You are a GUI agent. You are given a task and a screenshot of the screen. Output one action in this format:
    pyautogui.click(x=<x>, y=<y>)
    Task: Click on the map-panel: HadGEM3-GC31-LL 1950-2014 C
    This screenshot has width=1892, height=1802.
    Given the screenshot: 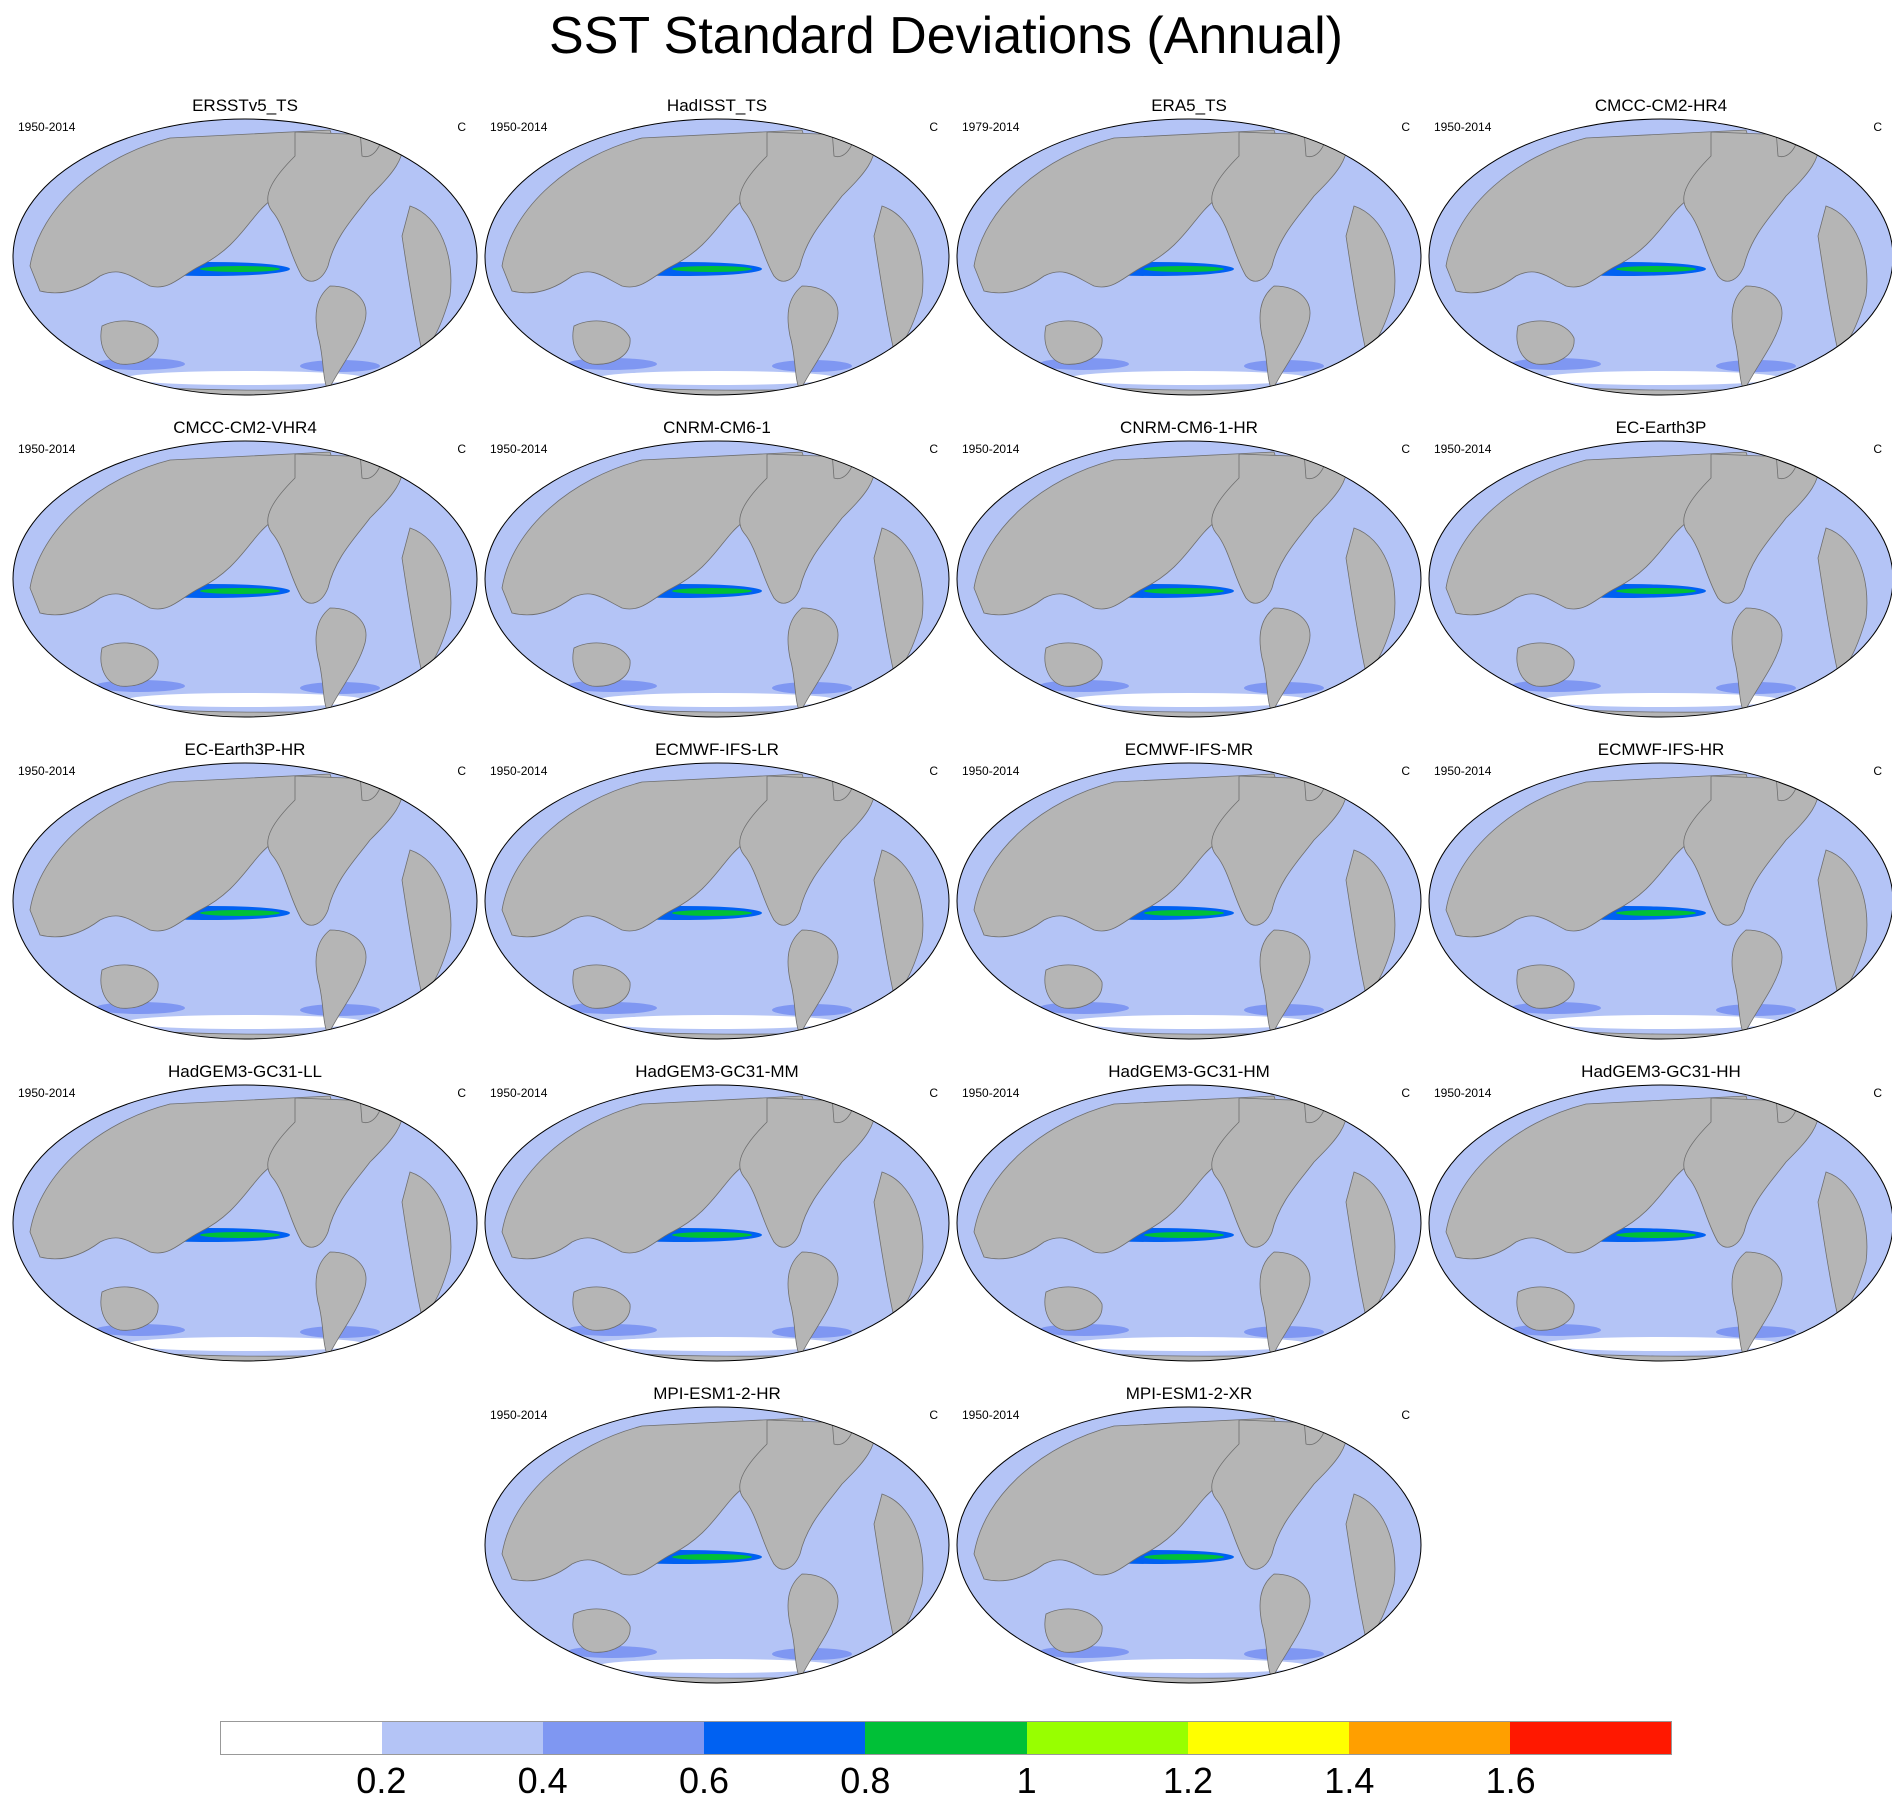 What is the action you would take?
    pyautogui.click(x=245, y=1214)
    